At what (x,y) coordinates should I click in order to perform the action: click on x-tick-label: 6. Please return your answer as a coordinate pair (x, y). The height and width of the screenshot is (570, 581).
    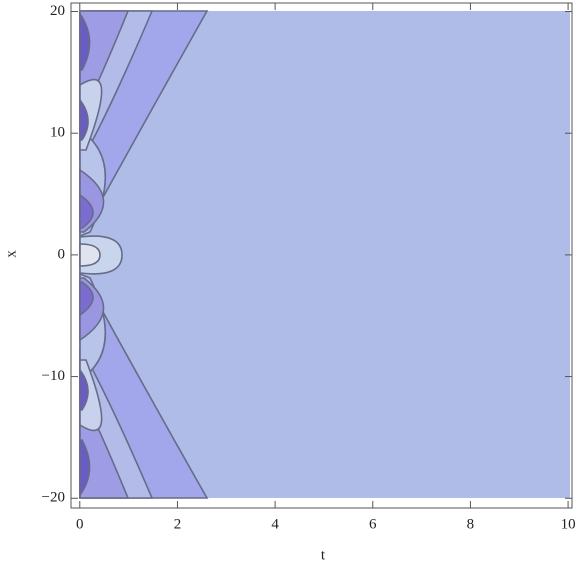
    Looking at the image, I should click on (373, 524).